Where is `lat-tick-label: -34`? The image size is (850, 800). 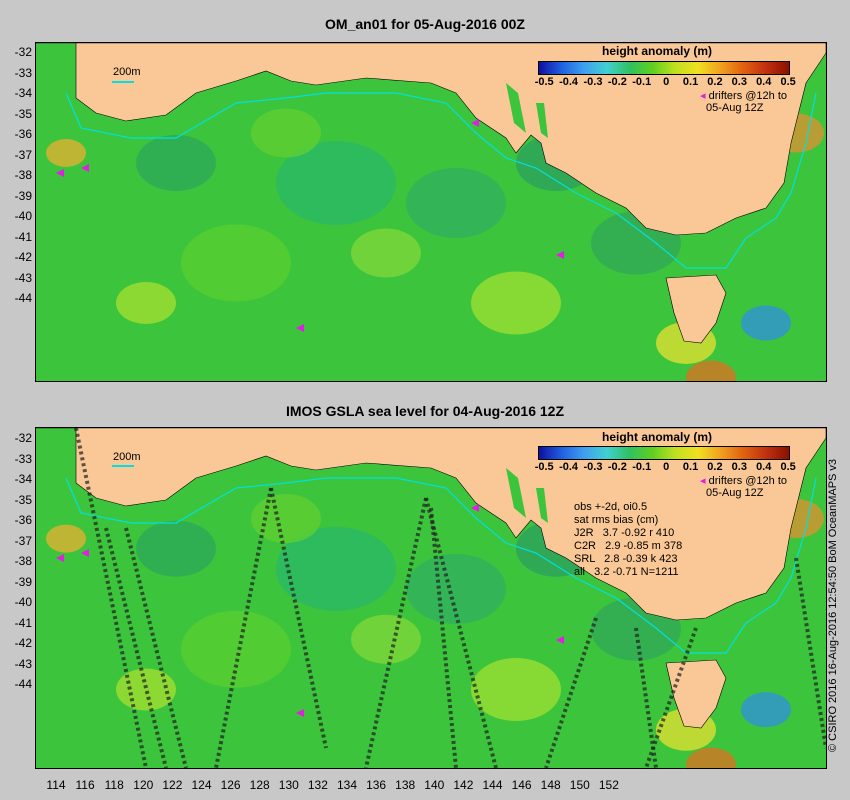 lat-tick-label: -34 is located at coordinates (23, 479).